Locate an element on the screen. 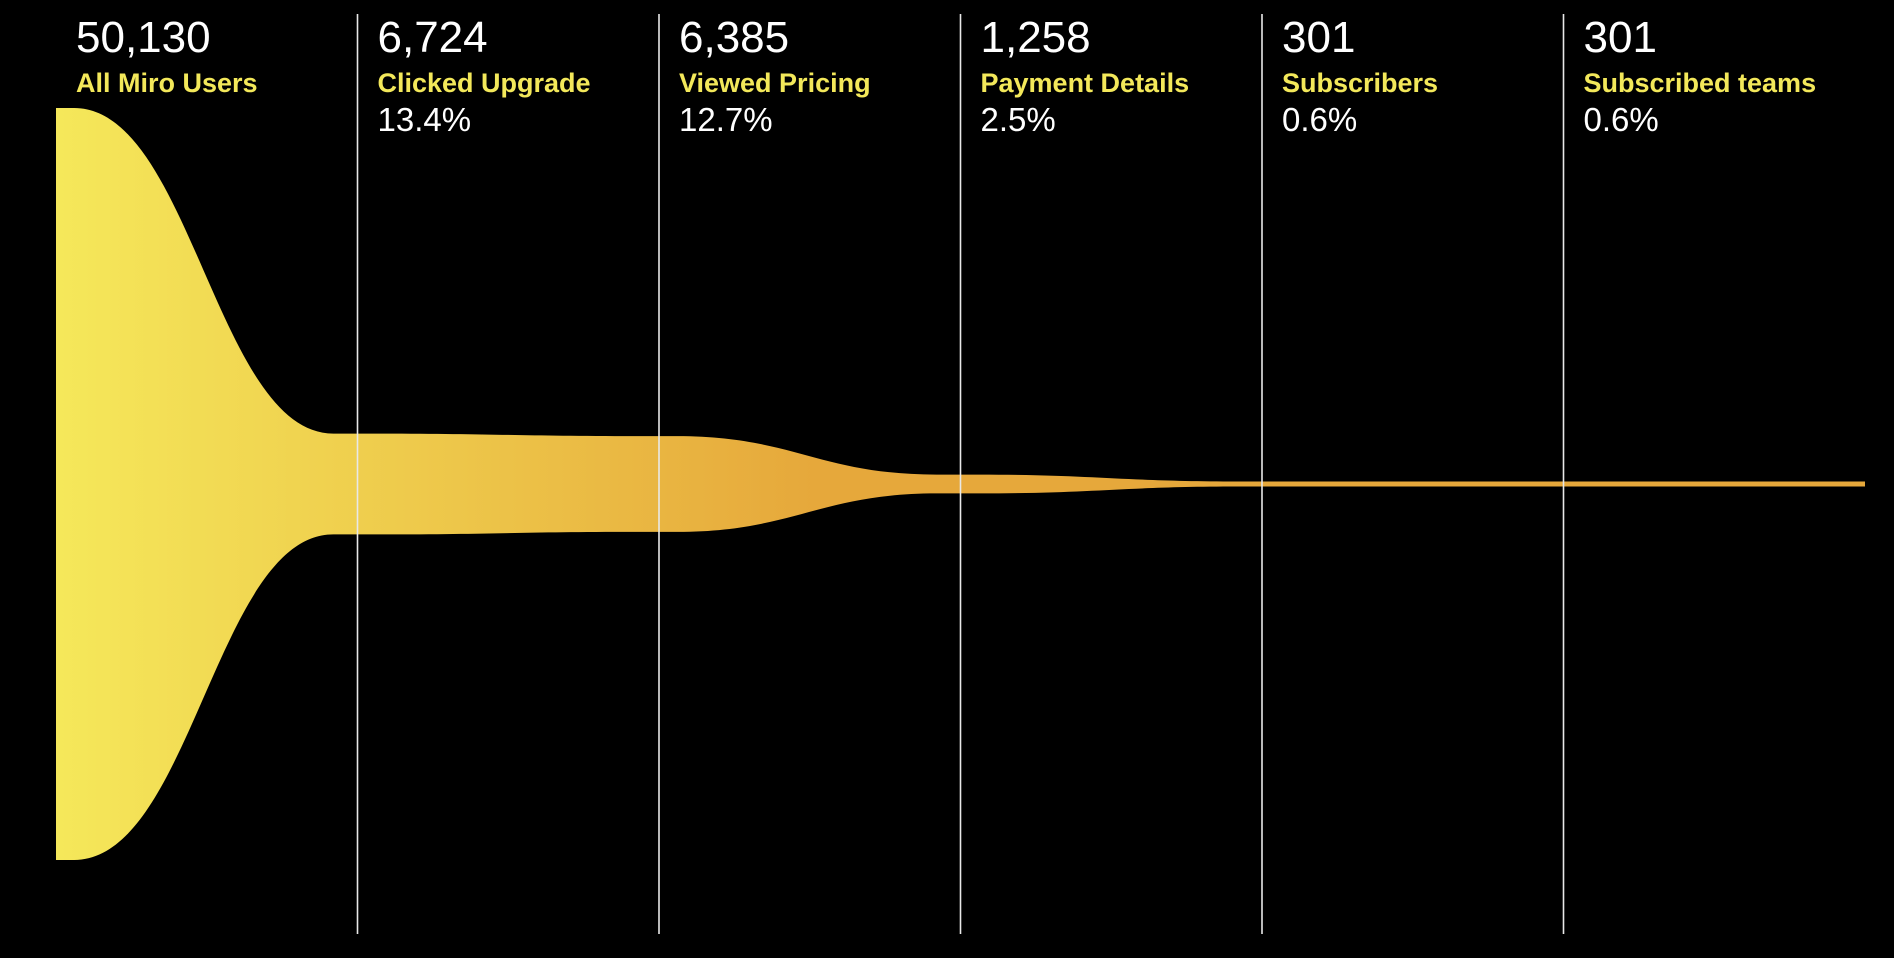 The height and width of the screenshot is (958, 1894). stage-name: Clicked Upgrade is located at coordinates (484, 83).